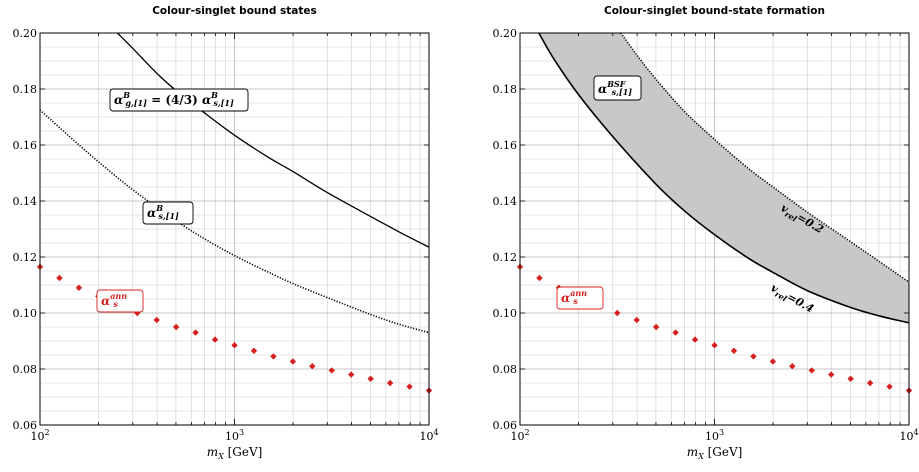 Image resolution: width=919 pixels, height=472 pixels. I want to click on alpha-g-label: αB g,[1] = (4/3) αB s,[1], so click(179, 100).